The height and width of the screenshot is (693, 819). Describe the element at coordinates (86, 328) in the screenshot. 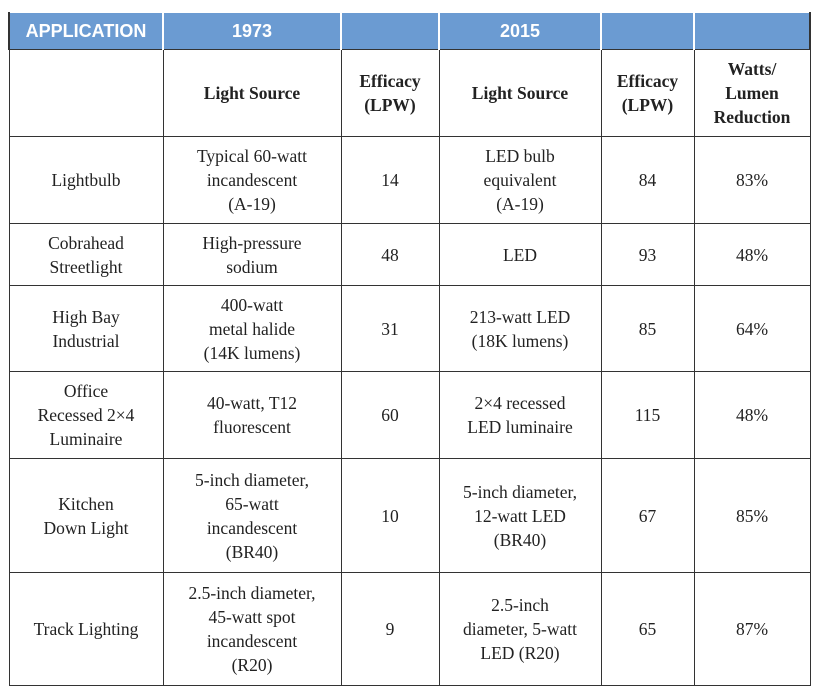

I see `data-cell: High Bay Industrial` at that location.